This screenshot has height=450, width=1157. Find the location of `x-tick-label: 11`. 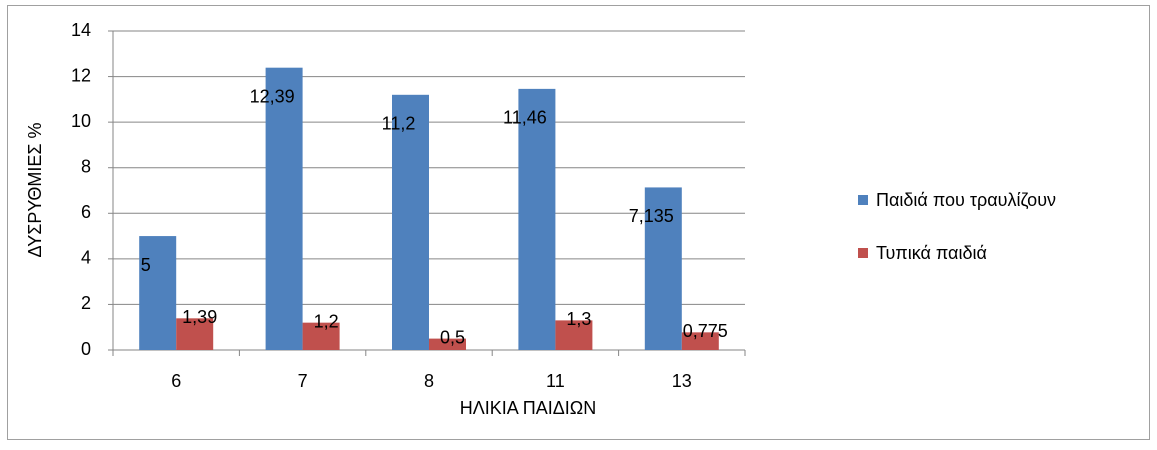

x-tick-label: 11 is located at coordinates (555, 381).